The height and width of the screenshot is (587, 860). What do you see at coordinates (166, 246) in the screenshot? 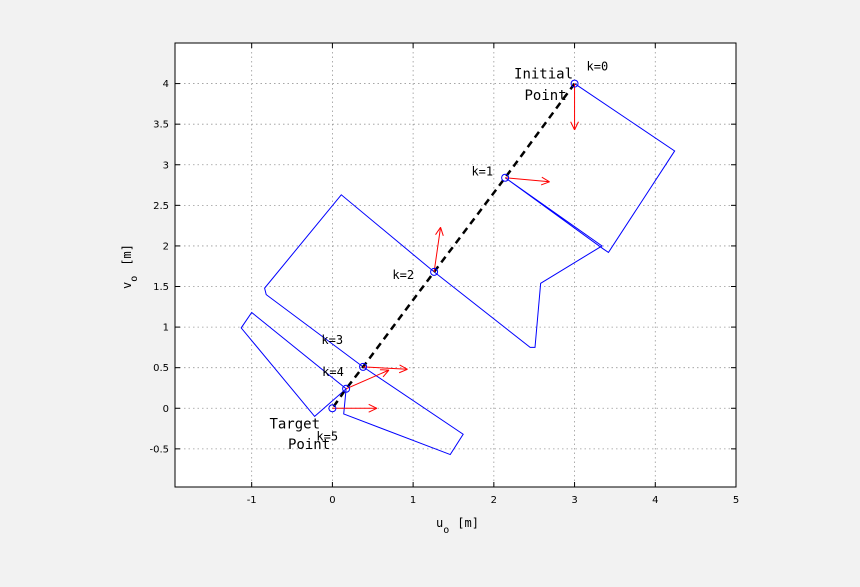
I see `y-tick-label-5: 2` at bounding box center [166, 246].